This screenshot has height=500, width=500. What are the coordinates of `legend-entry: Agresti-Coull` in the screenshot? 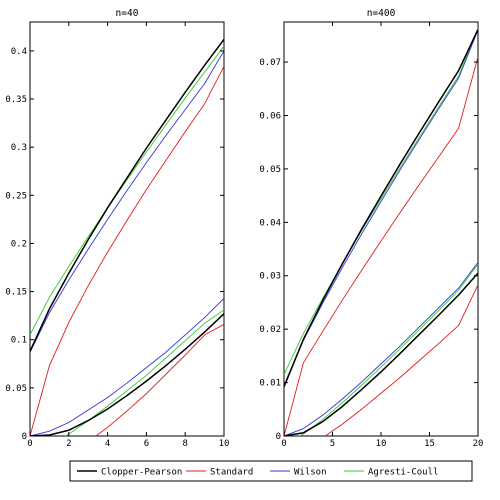 It's located at (391, 473).